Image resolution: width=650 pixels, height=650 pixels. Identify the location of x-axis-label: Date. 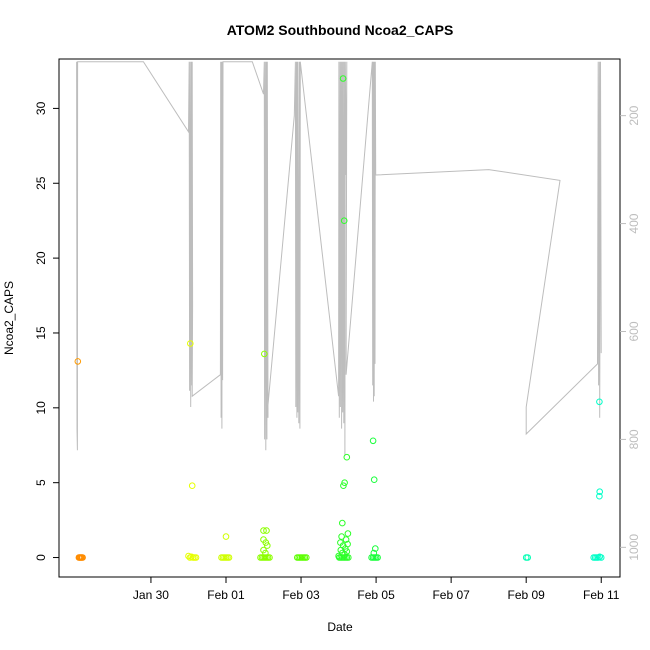
(340, 627).